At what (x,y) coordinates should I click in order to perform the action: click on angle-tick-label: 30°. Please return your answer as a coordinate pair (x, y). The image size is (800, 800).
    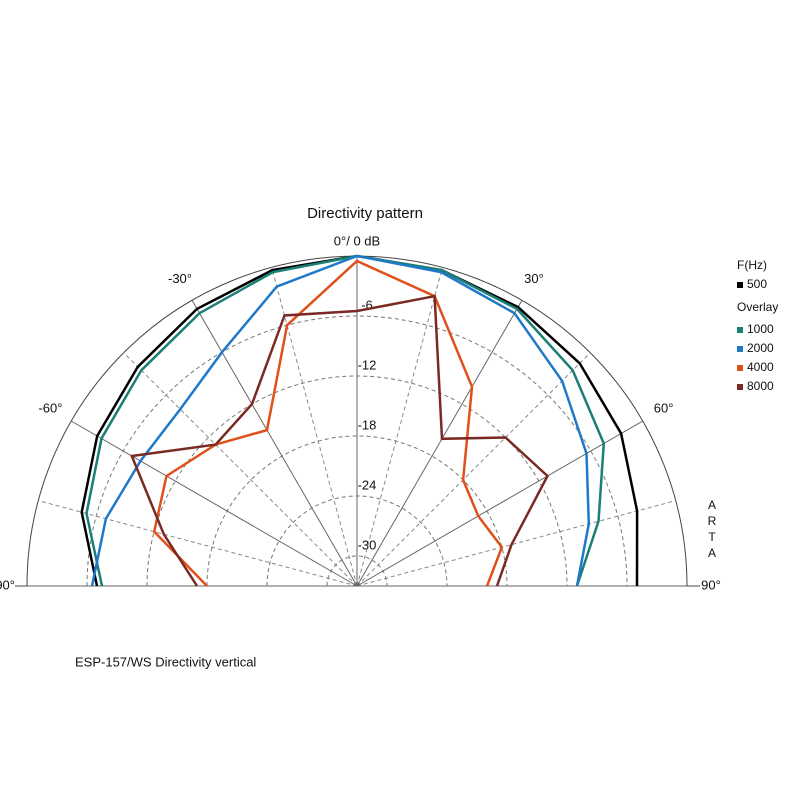
    Looking at the image, I should click on (534, 278).